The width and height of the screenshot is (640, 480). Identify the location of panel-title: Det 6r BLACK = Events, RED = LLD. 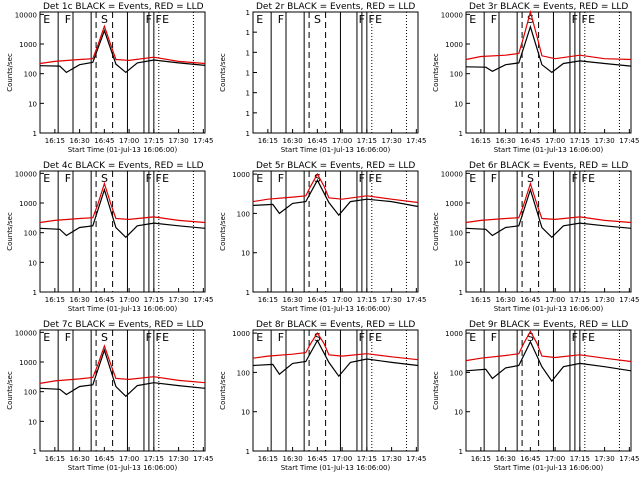
(548, 166).